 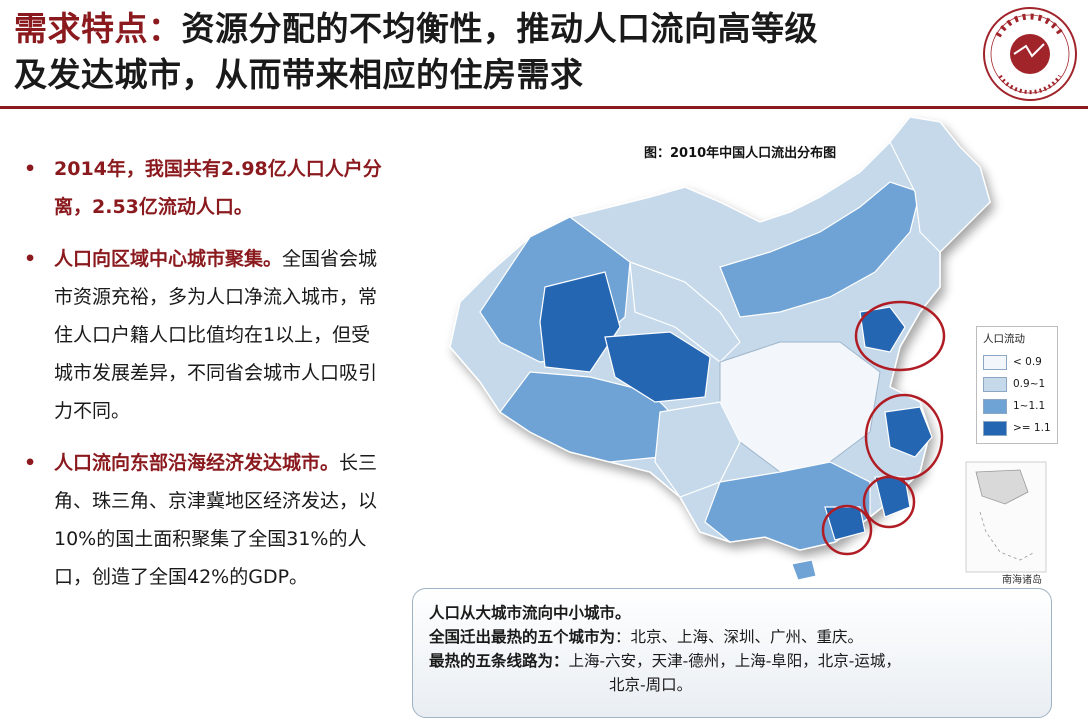 What do you see at coordinates (197, 463) in the screenshot?
I see `bullet-bold-text: 人口流向东部沿海经济发达城市。` at bounding box center [197, 463].